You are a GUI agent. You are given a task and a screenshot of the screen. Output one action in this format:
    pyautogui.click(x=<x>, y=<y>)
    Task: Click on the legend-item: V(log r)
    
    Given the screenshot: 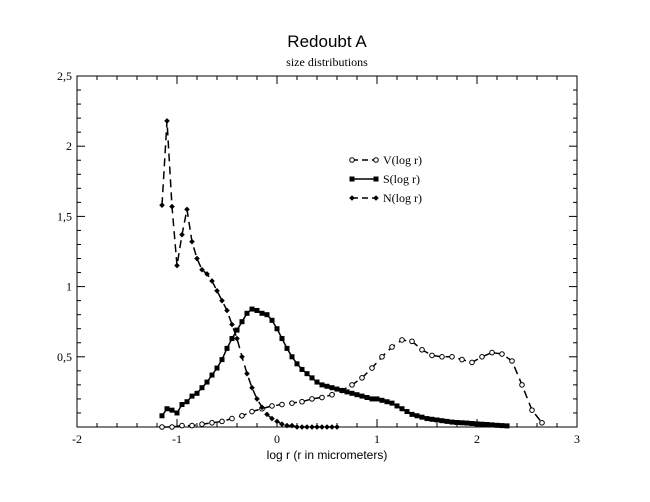 What is the action you would take?
    pyautogui.click(x=385, y=160)
    